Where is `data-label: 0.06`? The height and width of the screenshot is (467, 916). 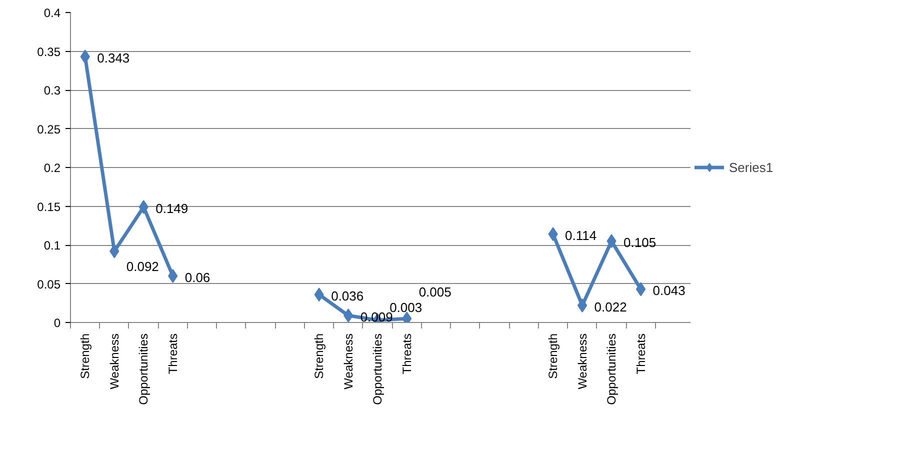 data-label: 0.06 is located at coordinates (197, 277).